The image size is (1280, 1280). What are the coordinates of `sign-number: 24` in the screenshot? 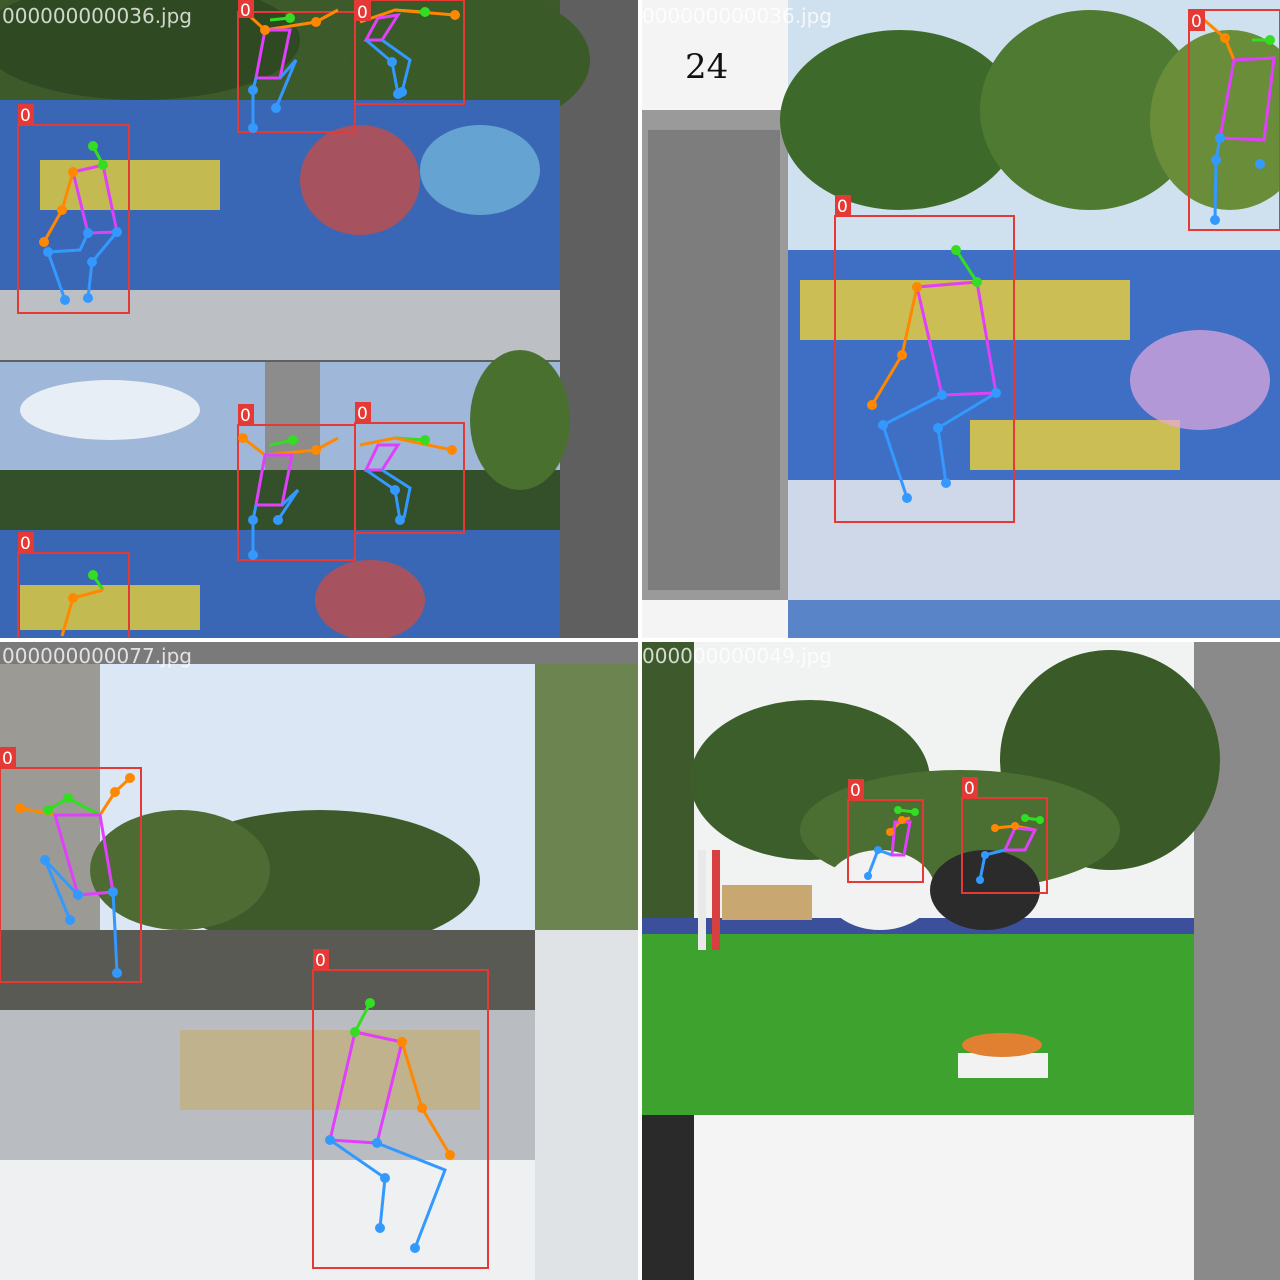 It's located at (706, 67).